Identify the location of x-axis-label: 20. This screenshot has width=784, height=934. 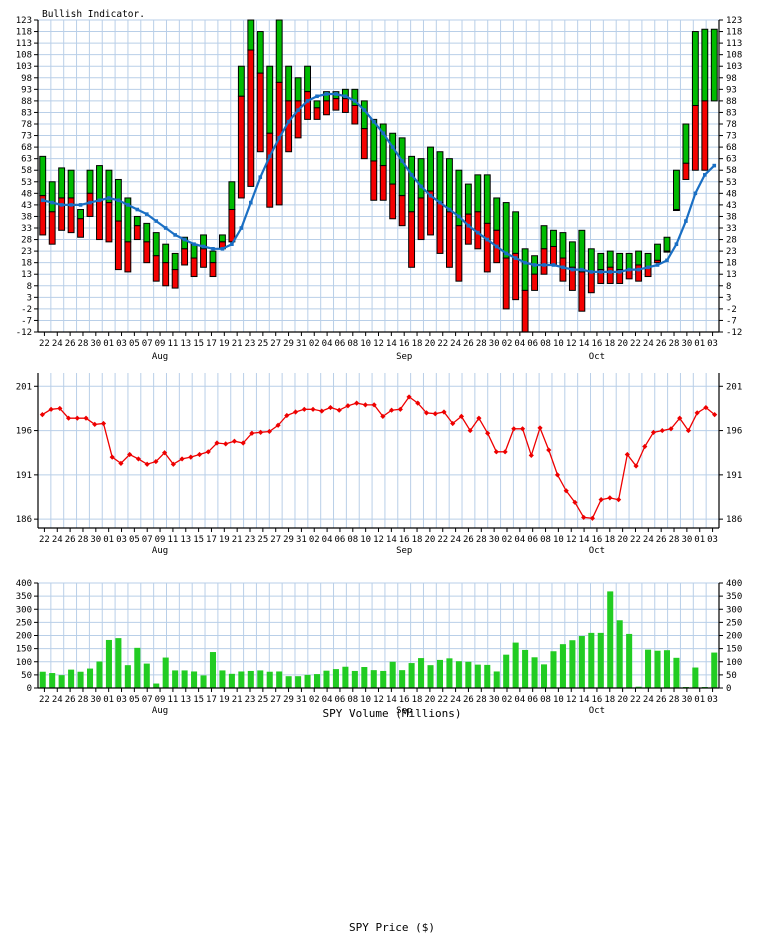
(622, 344).